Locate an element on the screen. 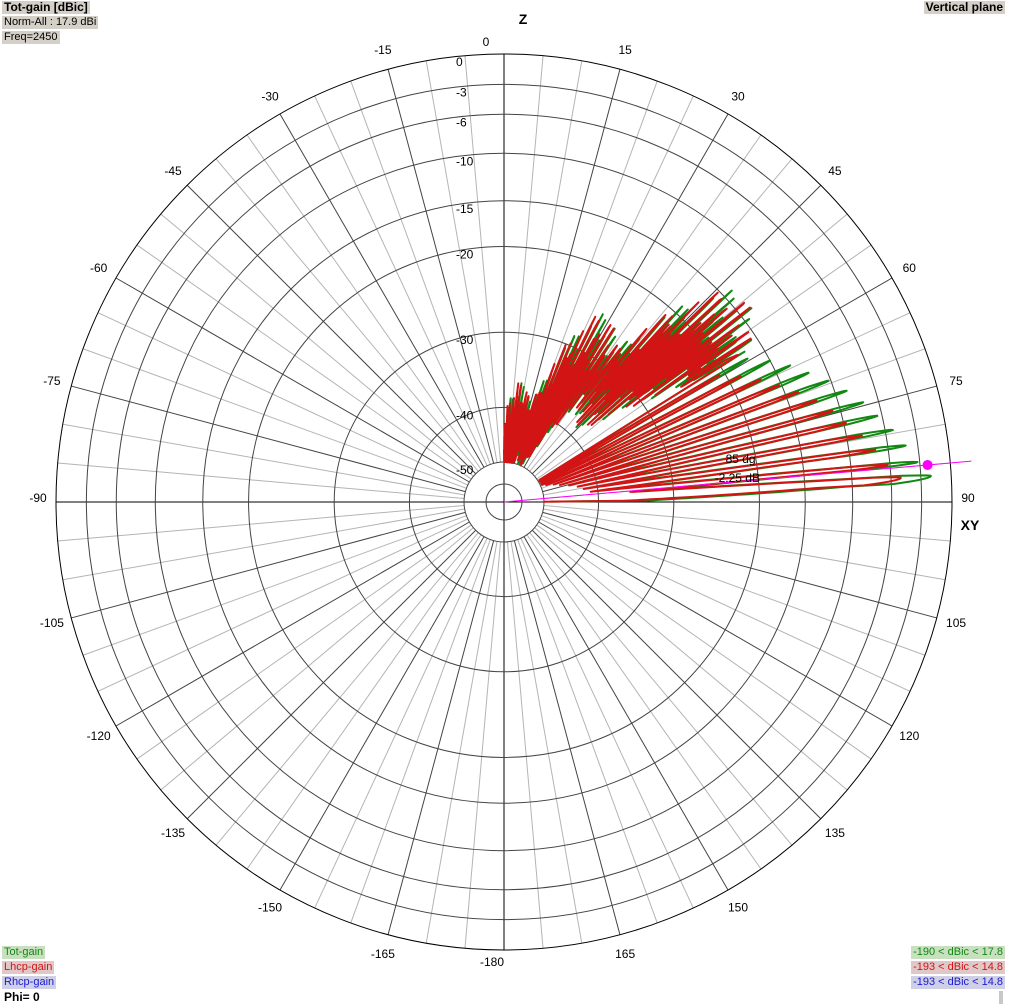  marker-layer: 85 dg -2.25 dB is located at coordinates (737, 477).